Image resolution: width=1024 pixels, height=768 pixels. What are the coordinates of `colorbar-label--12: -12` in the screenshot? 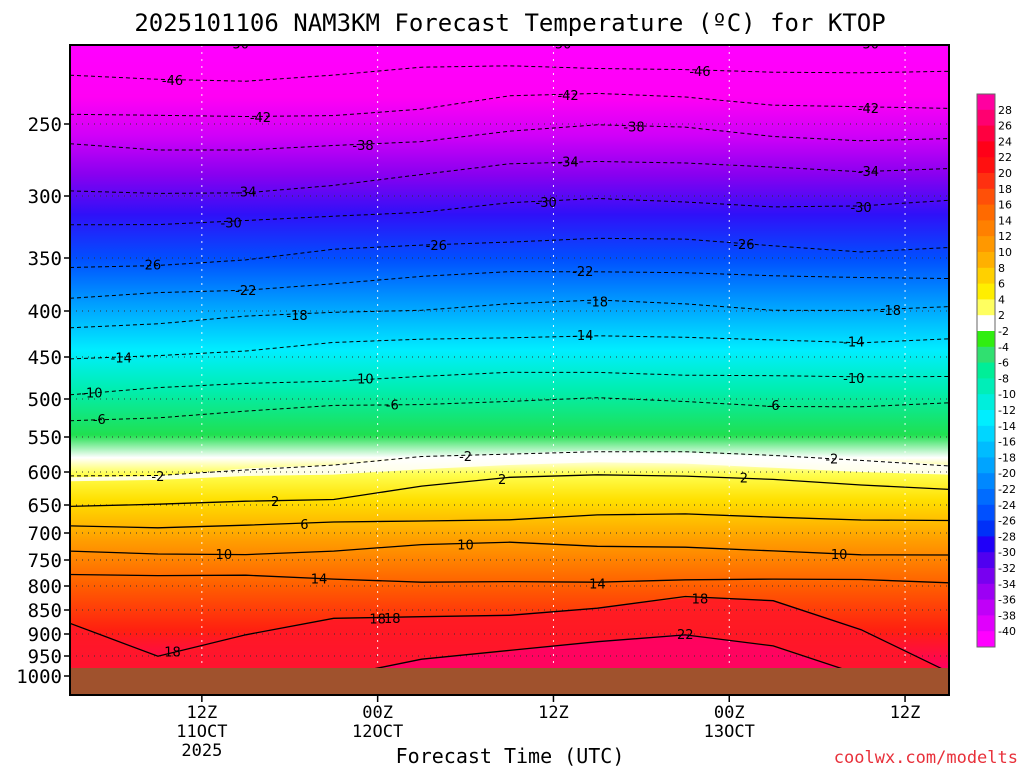 It's located at (1007, 410).